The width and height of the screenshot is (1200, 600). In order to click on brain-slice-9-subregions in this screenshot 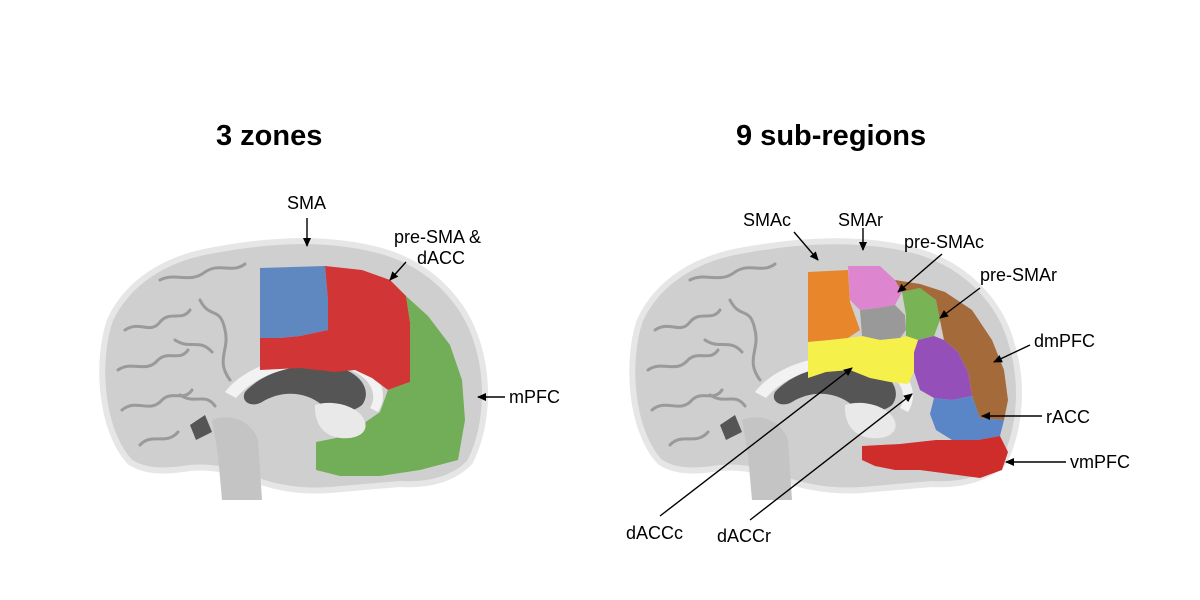, I will do `click(825, 369)`.